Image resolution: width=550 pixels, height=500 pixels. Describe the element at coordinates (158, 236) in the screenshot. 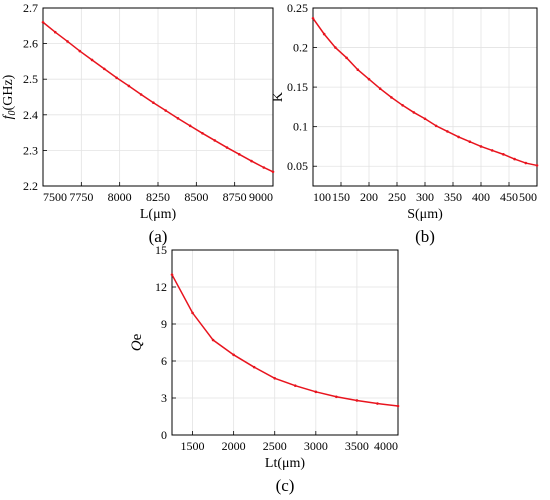

I see `panel-a-caption: (a)` at that location.